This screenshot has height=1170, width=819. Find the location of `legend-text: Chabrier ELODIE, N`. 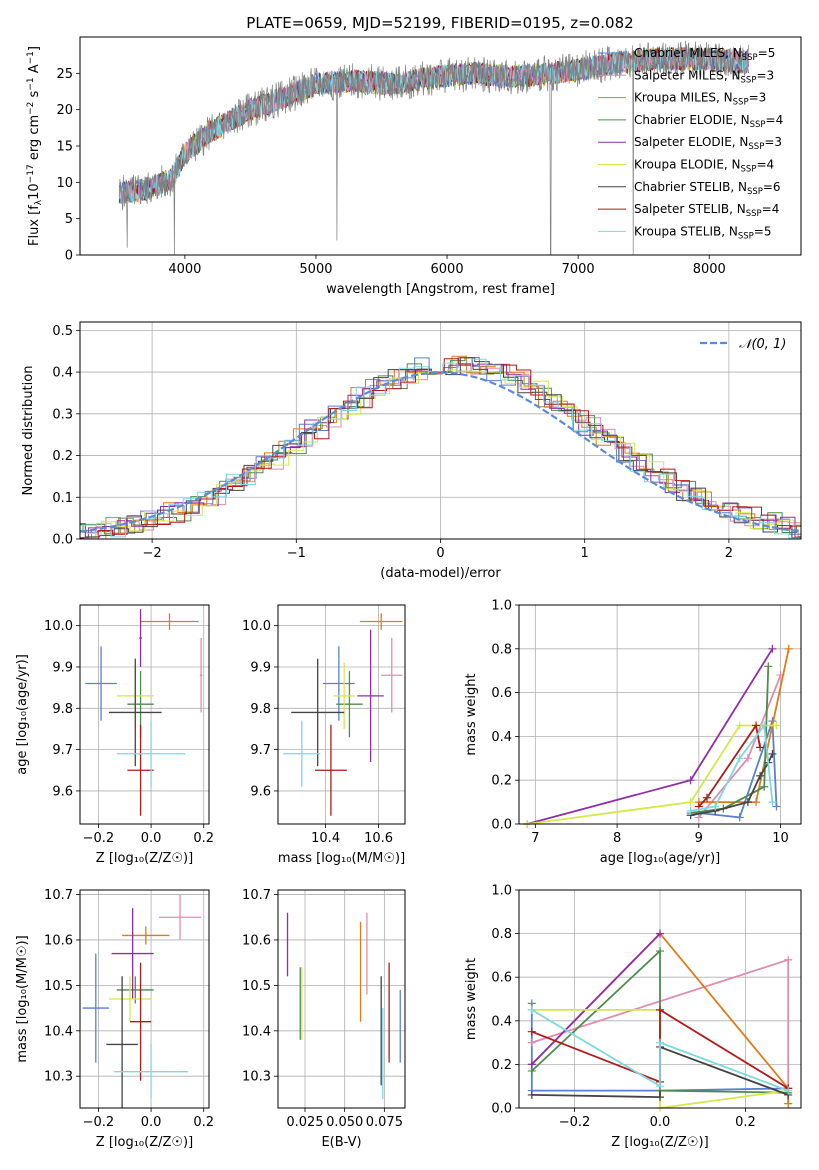

legend-text: Chabrier ELODIE, N is located at coordinates (692, 120).